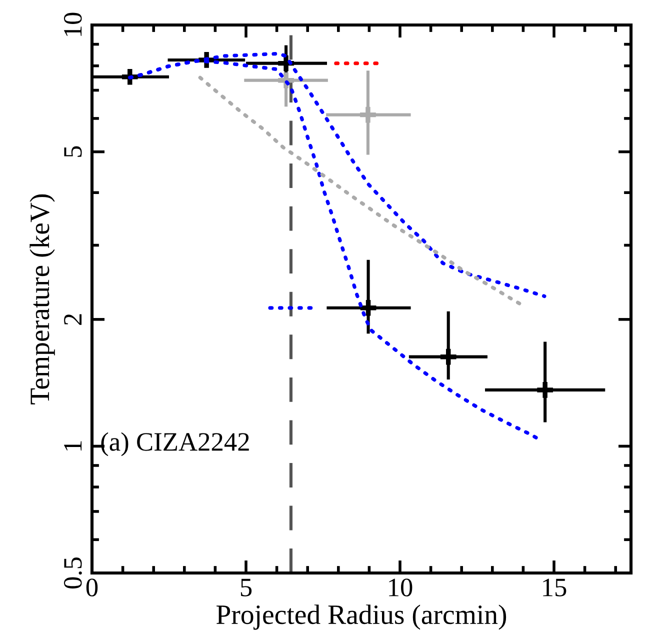 This screenshot has width=648, height=643. What do you see at coordinates (73, 573) in the screenshot?
I see `y-tick-label: 0.5` at bounding box center [73, 573].